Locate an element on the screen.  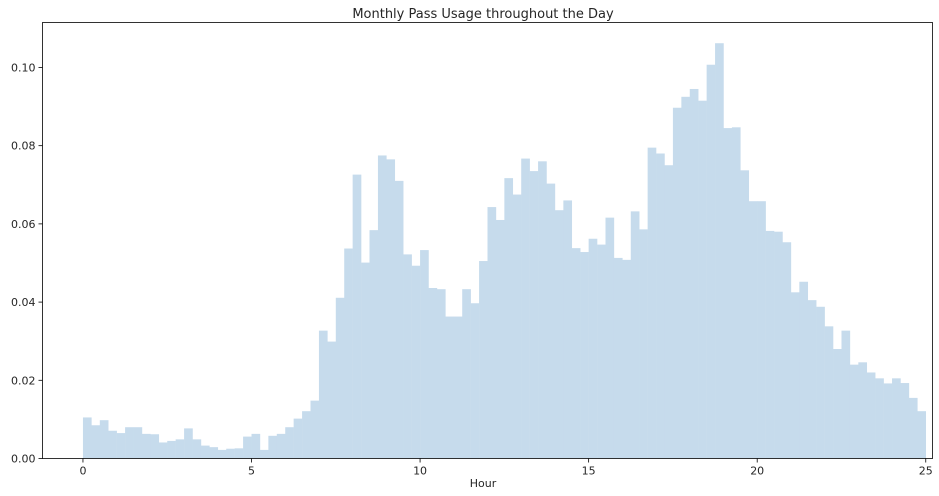
y-ticks-group: 0.00 0.02 0.04 0.06 0.08 0.10 is located at coordinates (27, 263).